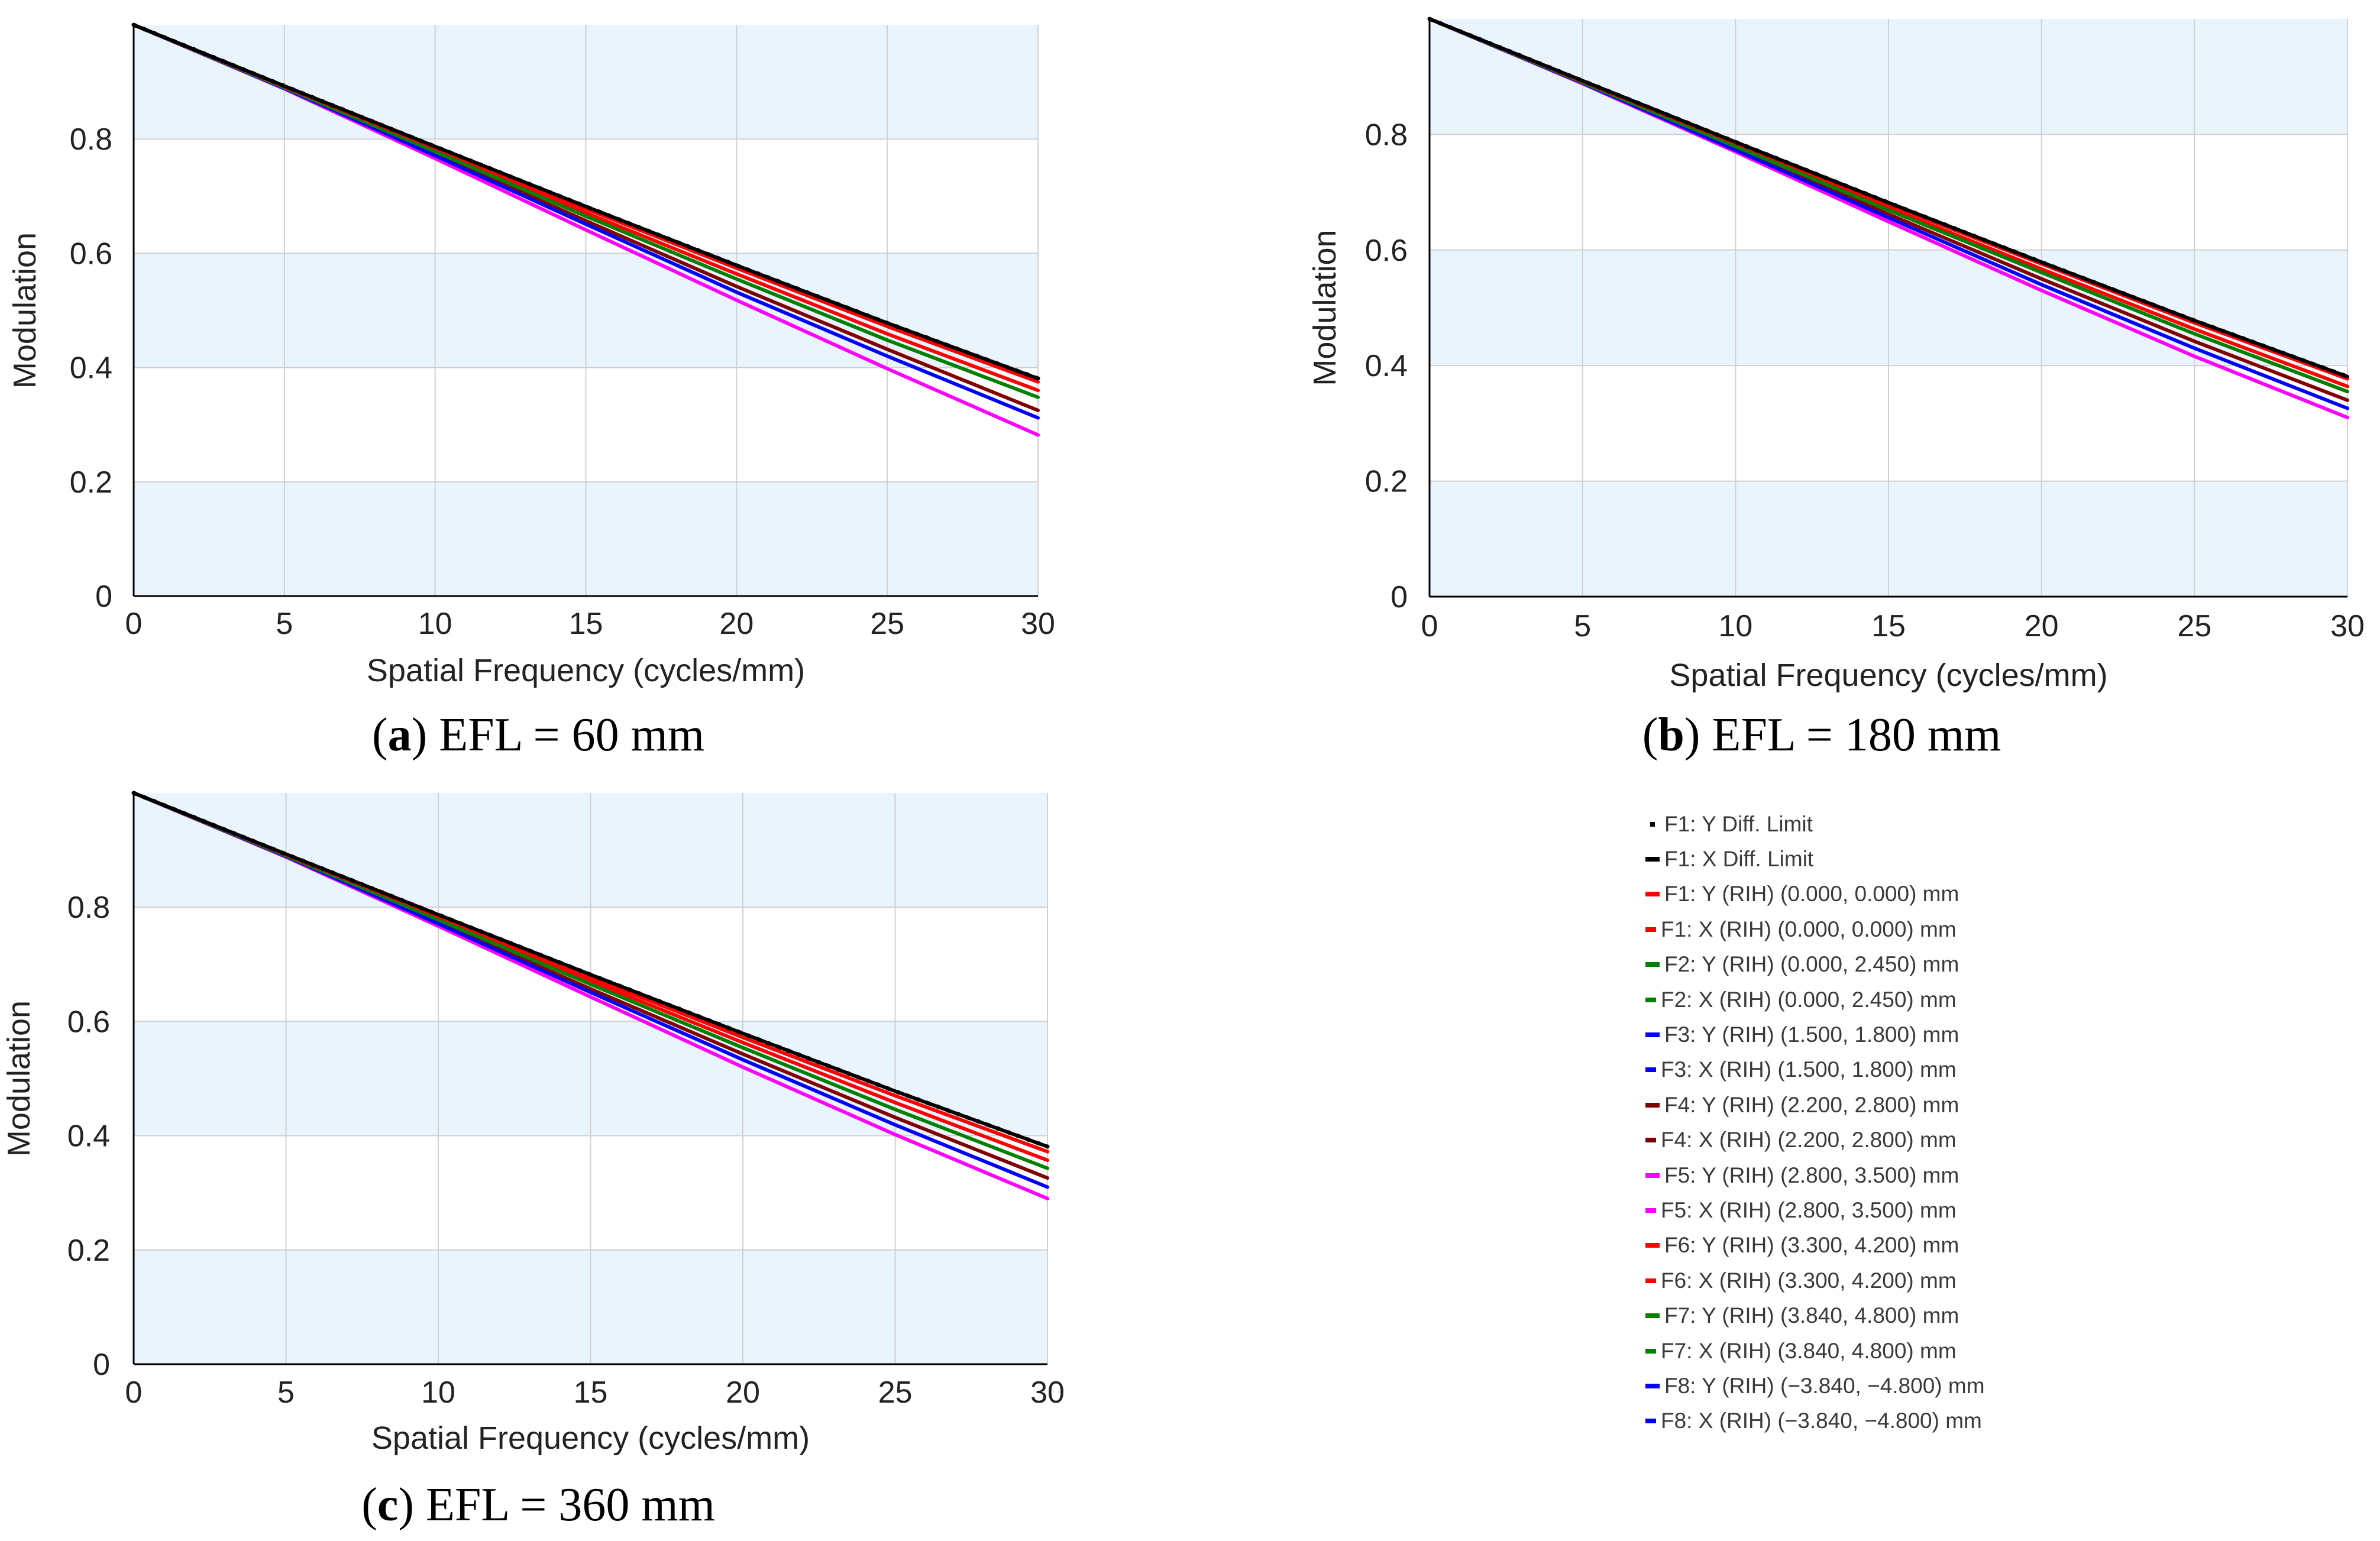 The height and width of the screenshot is (1541, 2380). I want to click on legend-label: F2: Y (RIH) (0.000, 2.450) mm, so click(1811, 965).